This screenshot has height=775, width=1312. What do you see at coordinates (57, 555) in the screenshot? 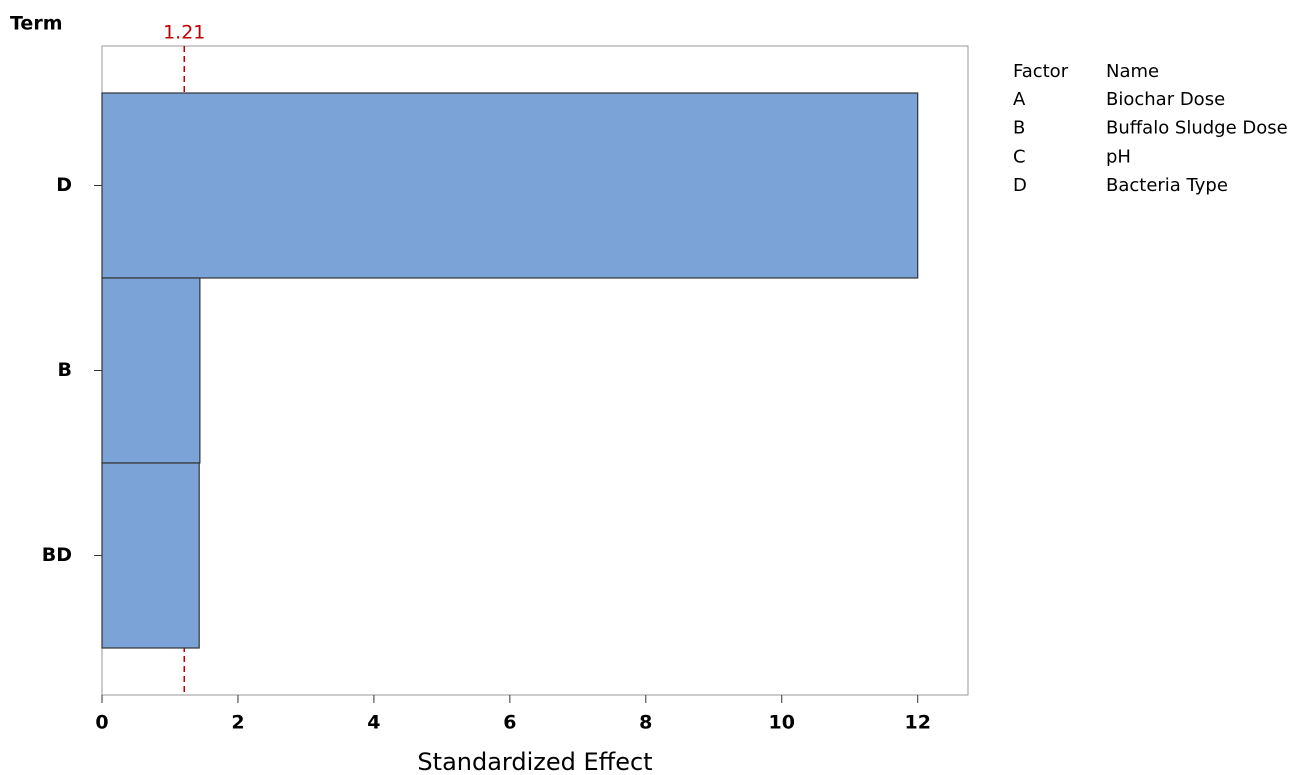
I see `y-tick-label: BD` at bounding box center [57, 555].